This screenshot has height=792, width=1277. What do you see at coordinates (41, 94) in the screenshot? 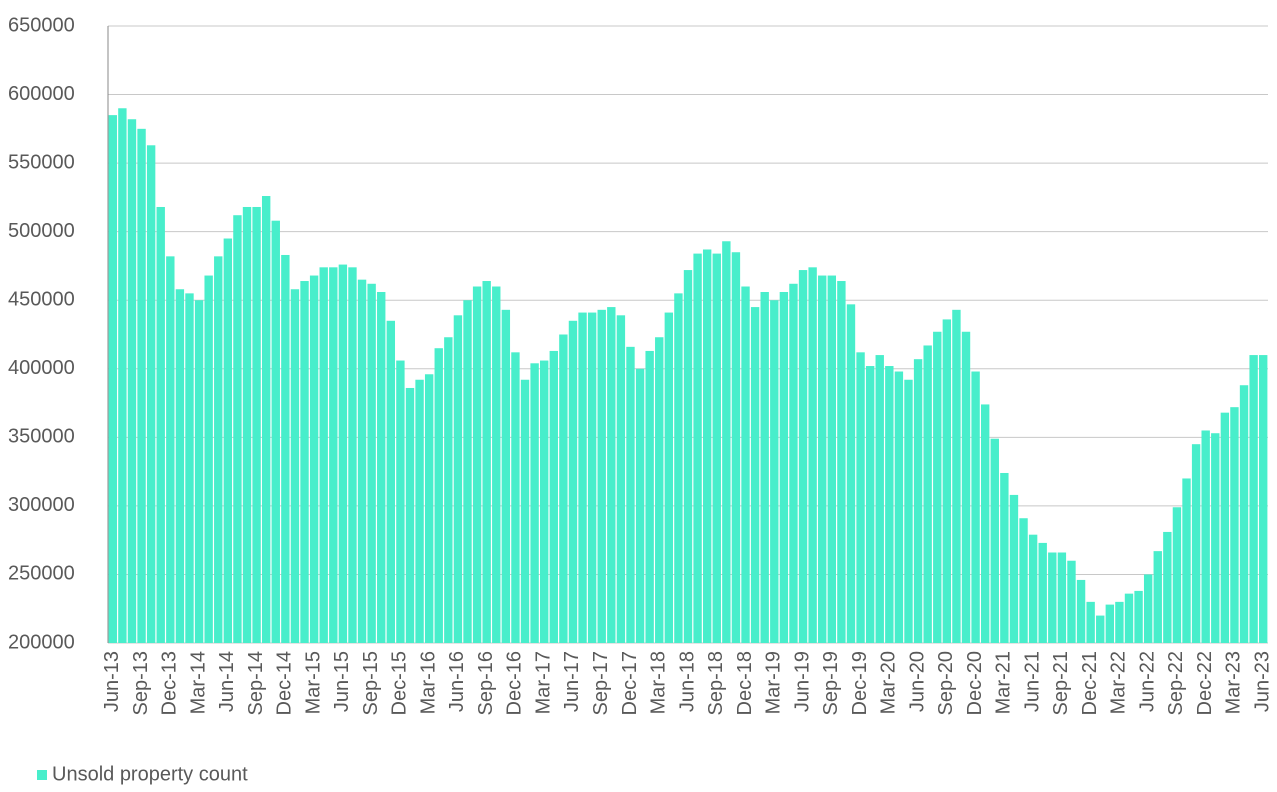
I see `y-tick-label: 600000` at bounding box center [41, 94].